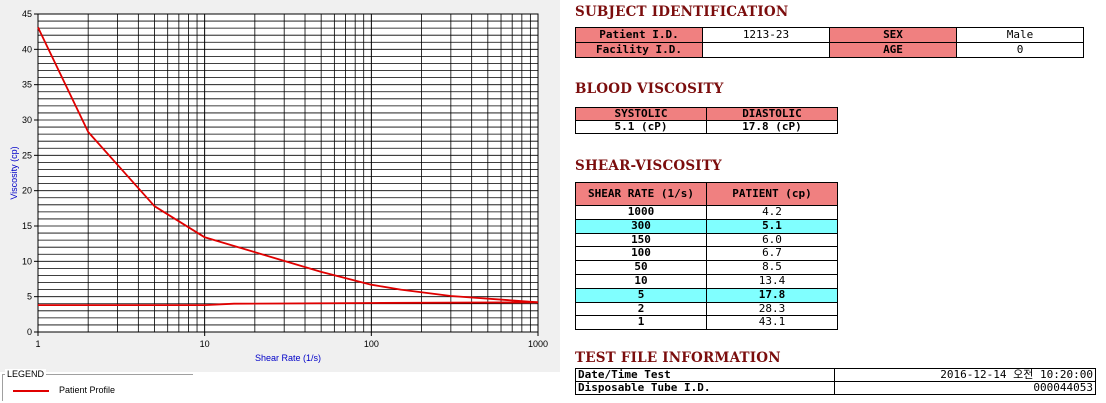 The height and width of the screenshot is (403, 1106). I want to click on table-row: 1 43.1, so click(706, 323).